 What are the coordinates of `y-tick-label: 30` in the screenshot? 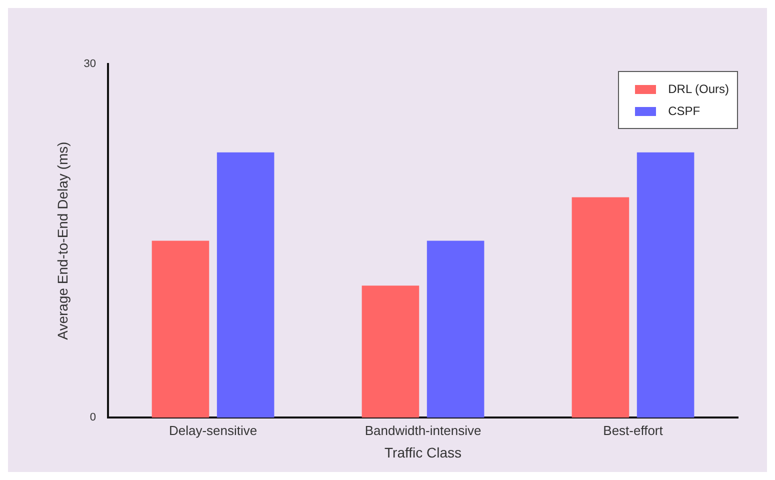 It's located at (90, 64).